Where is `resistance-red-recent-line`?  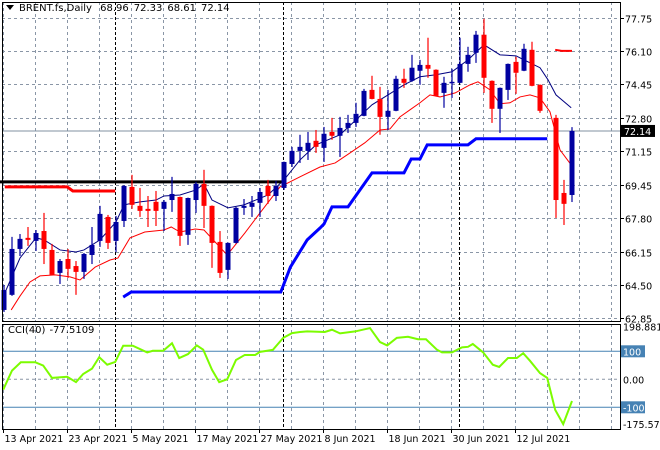
resistance-red-recent-line is located at coordinates (563, 50).